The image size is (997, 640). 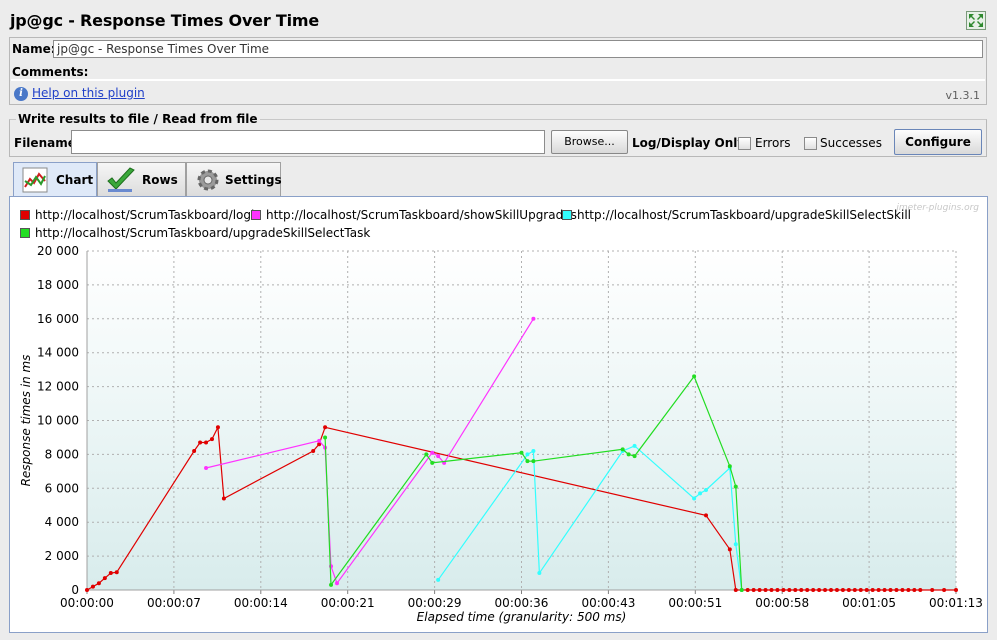 What do you see at coordinates (695, 603) in the screenshot?
I see `x-tick-label: 00:00:51` at bounding box center [695, 603].